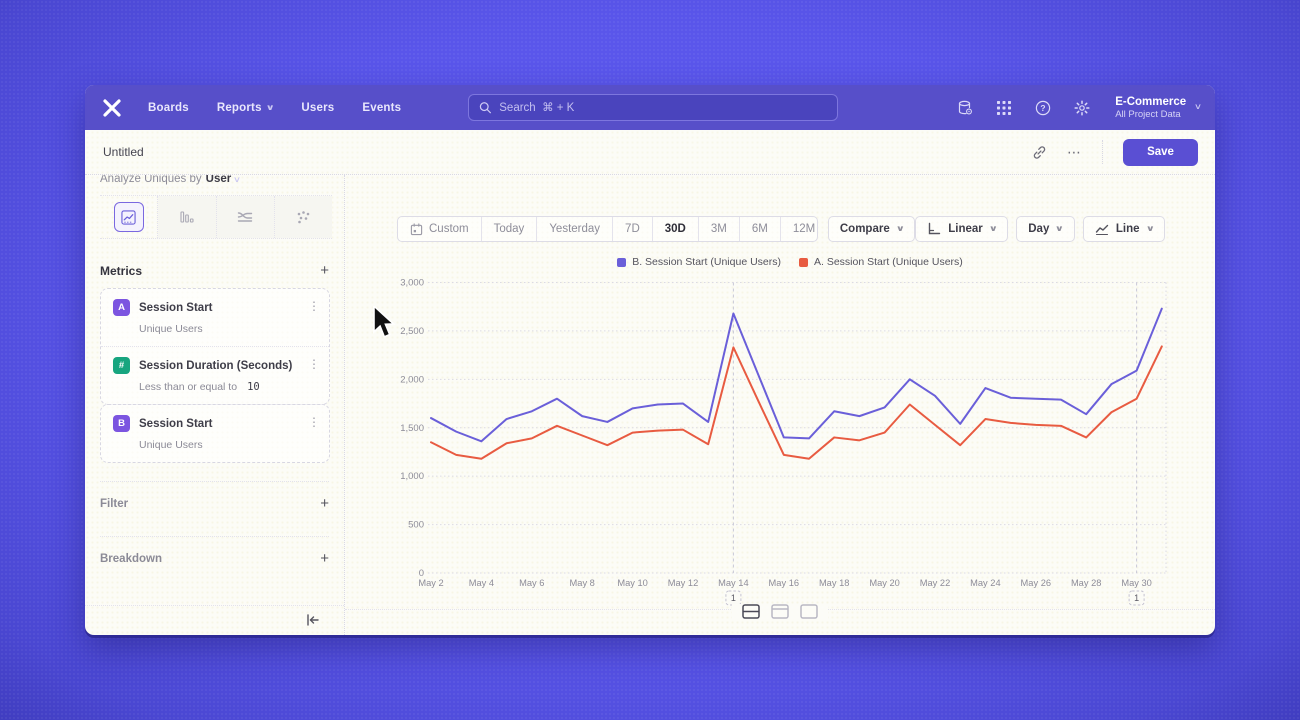 The height and width of the screenshot is (720, 1300). Describe the element at coordinates (510, 229) in the screenshot. I see `range-today-button: Today` at that location.